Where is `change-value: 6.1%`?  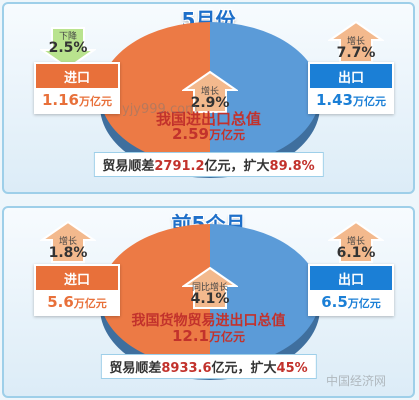
change-value: 6.1% is located at coordinates (356, 253).